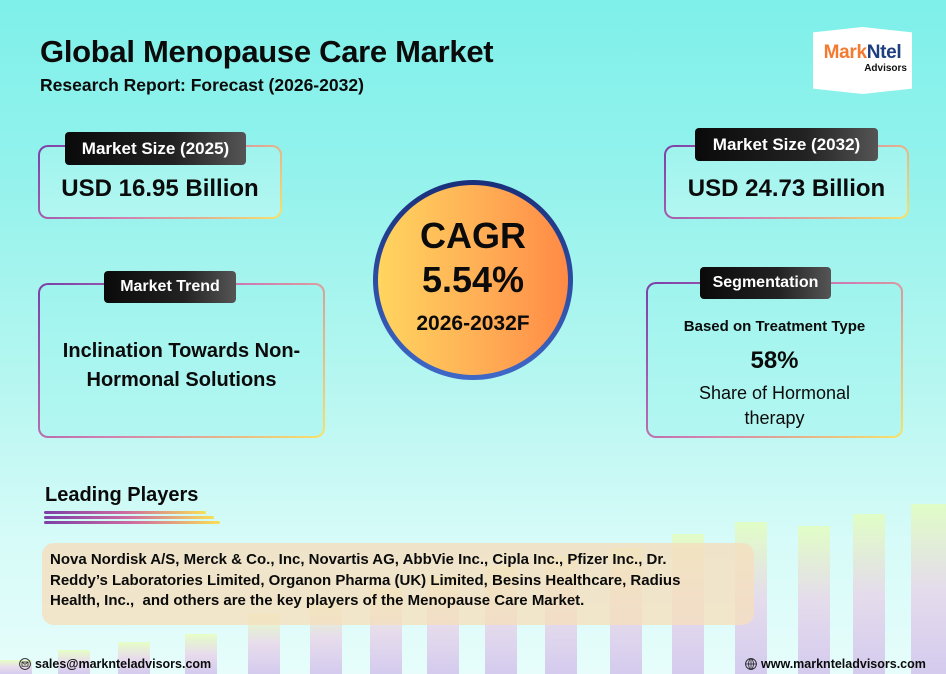 Image resolution: width=946 pixels, height=674 pixels. Describe the element at coordinates (160, 188) in the screenshot. I see `market-size-2025-value: USD 16.95 Billion` at that location.